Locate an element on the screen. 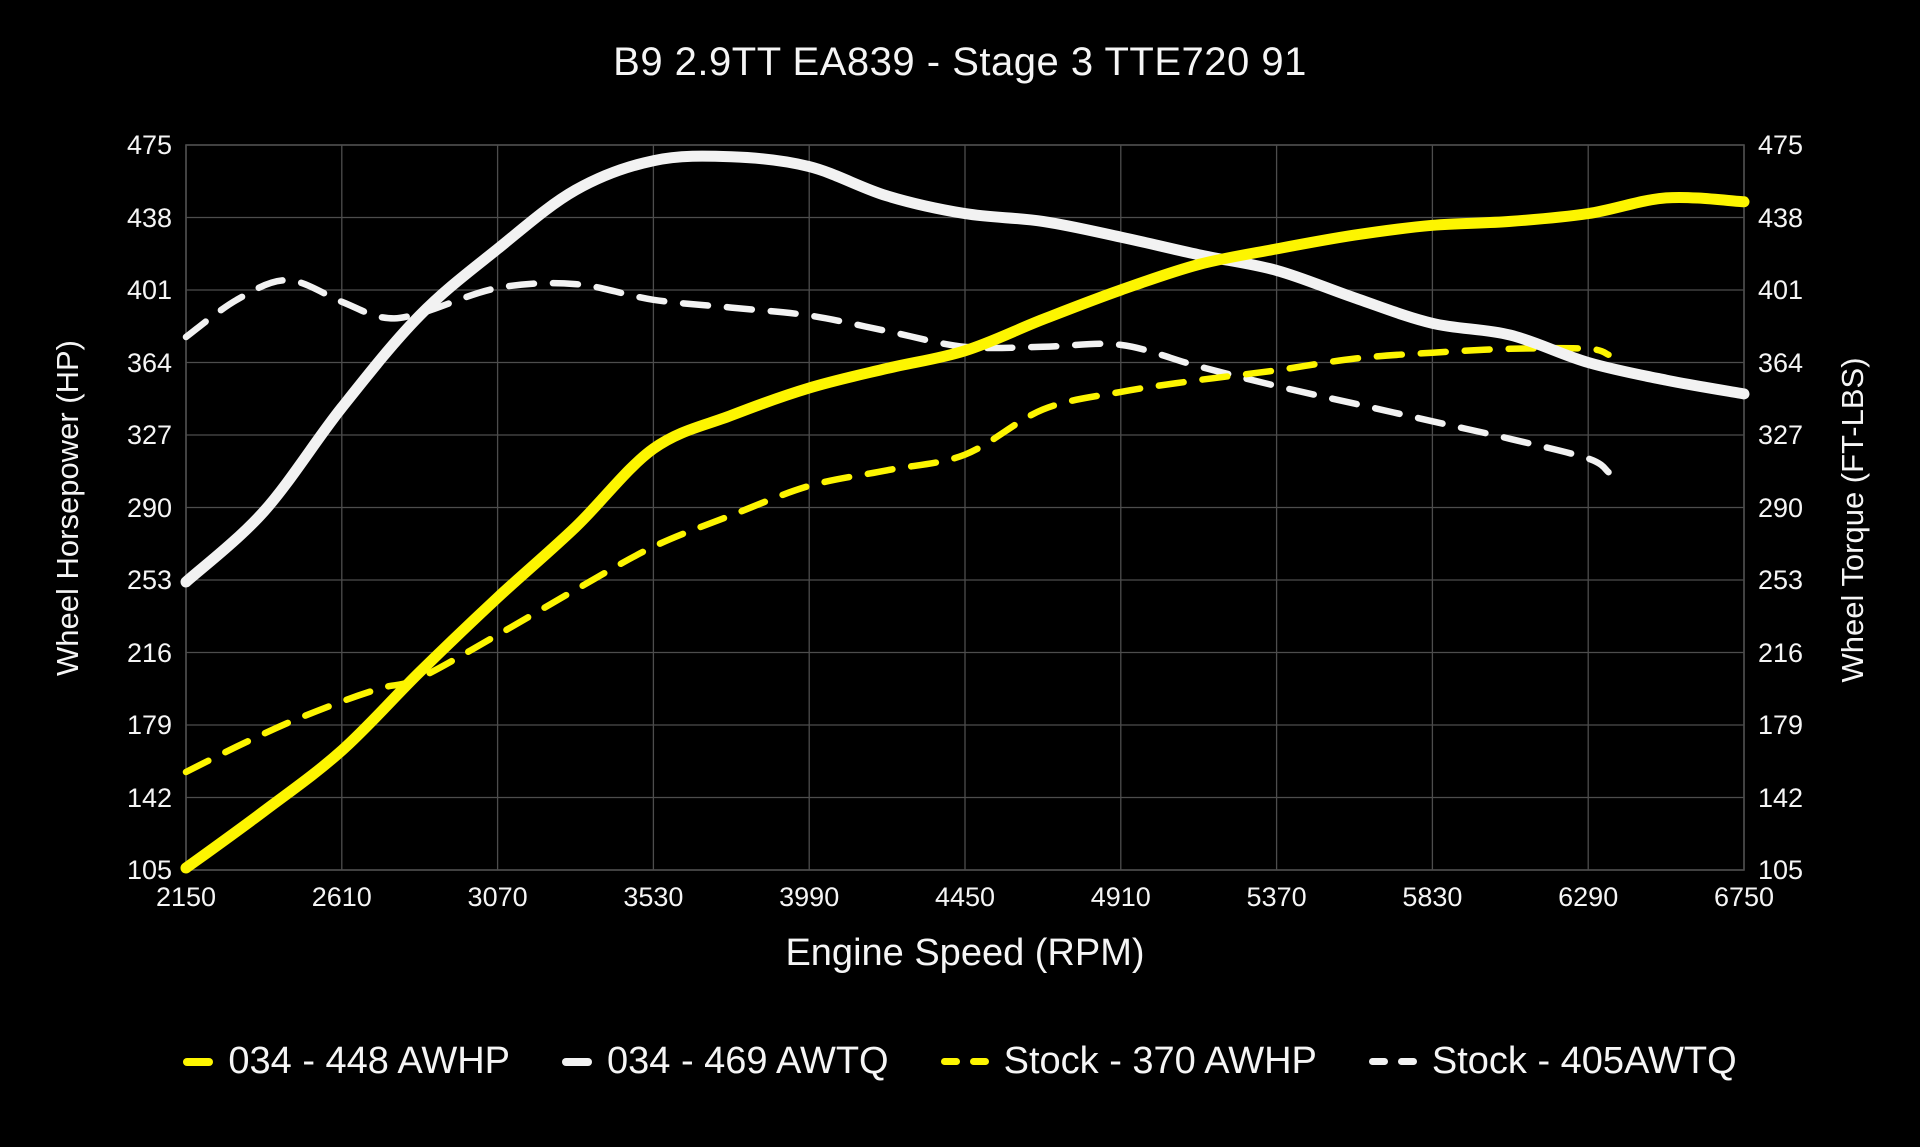 This screenshot has width=1920, height=1147. y-tick-label-right: 105 is located at coordinates (1781, 870).